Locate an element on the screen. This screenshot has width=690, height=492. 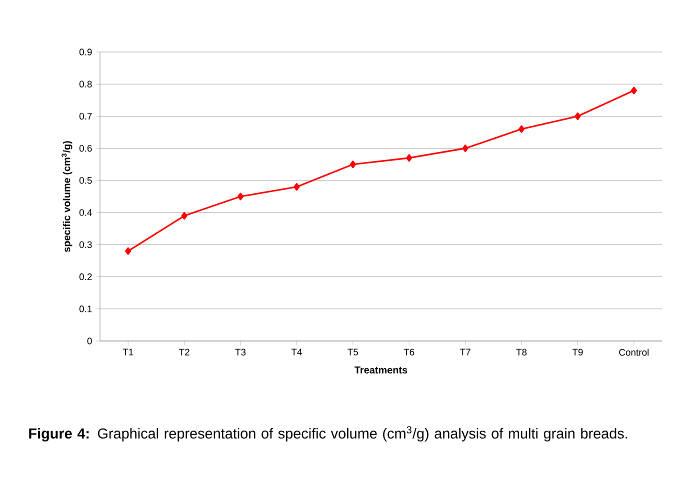
x-tick-label: Control is located at coordinates (634, 352).